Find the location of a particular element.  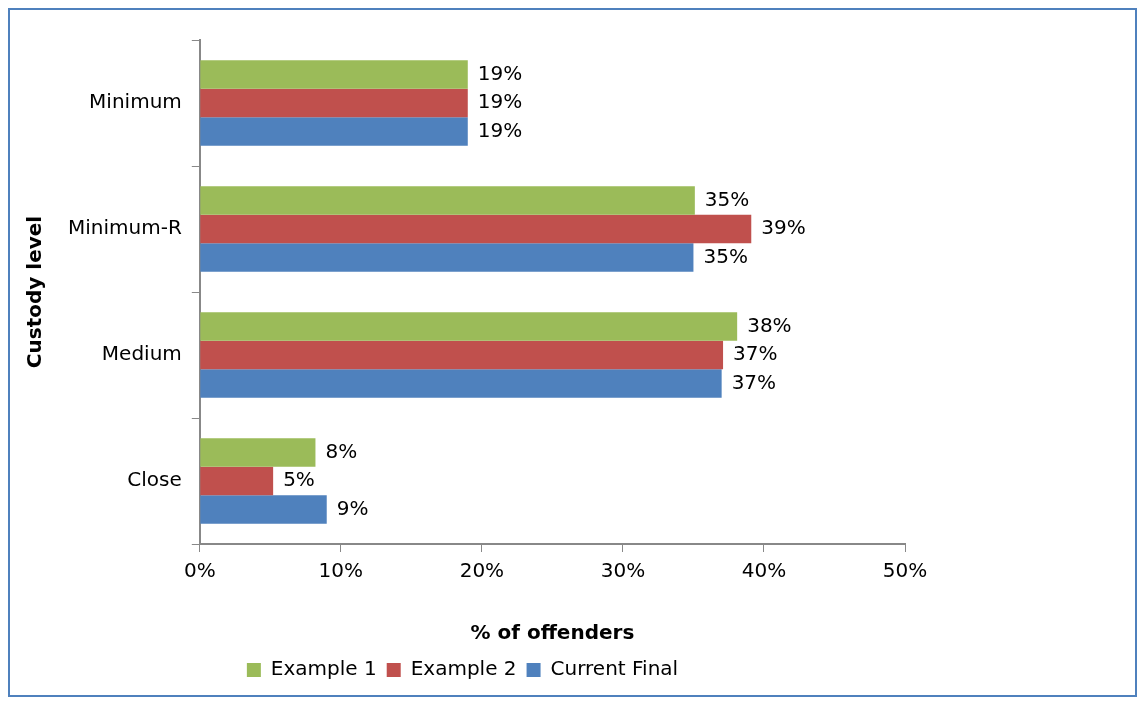

data-label: 39% is located at coordinates (783, 227).